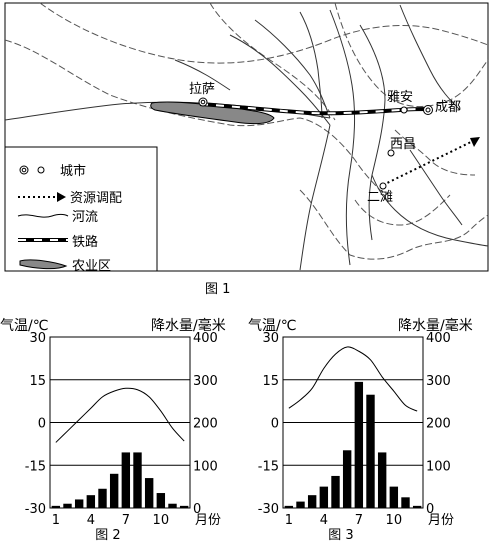 This screenshot has height=545, width=494. I want to click on chart-caption: 图 2, so click(107, 535).